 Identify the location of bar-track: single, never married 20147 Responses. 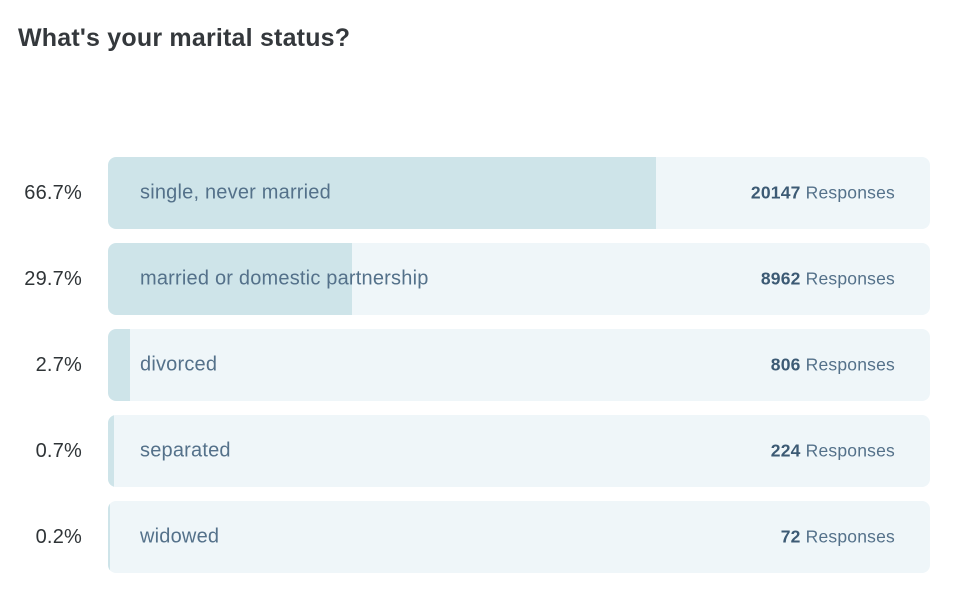
(519, 193).